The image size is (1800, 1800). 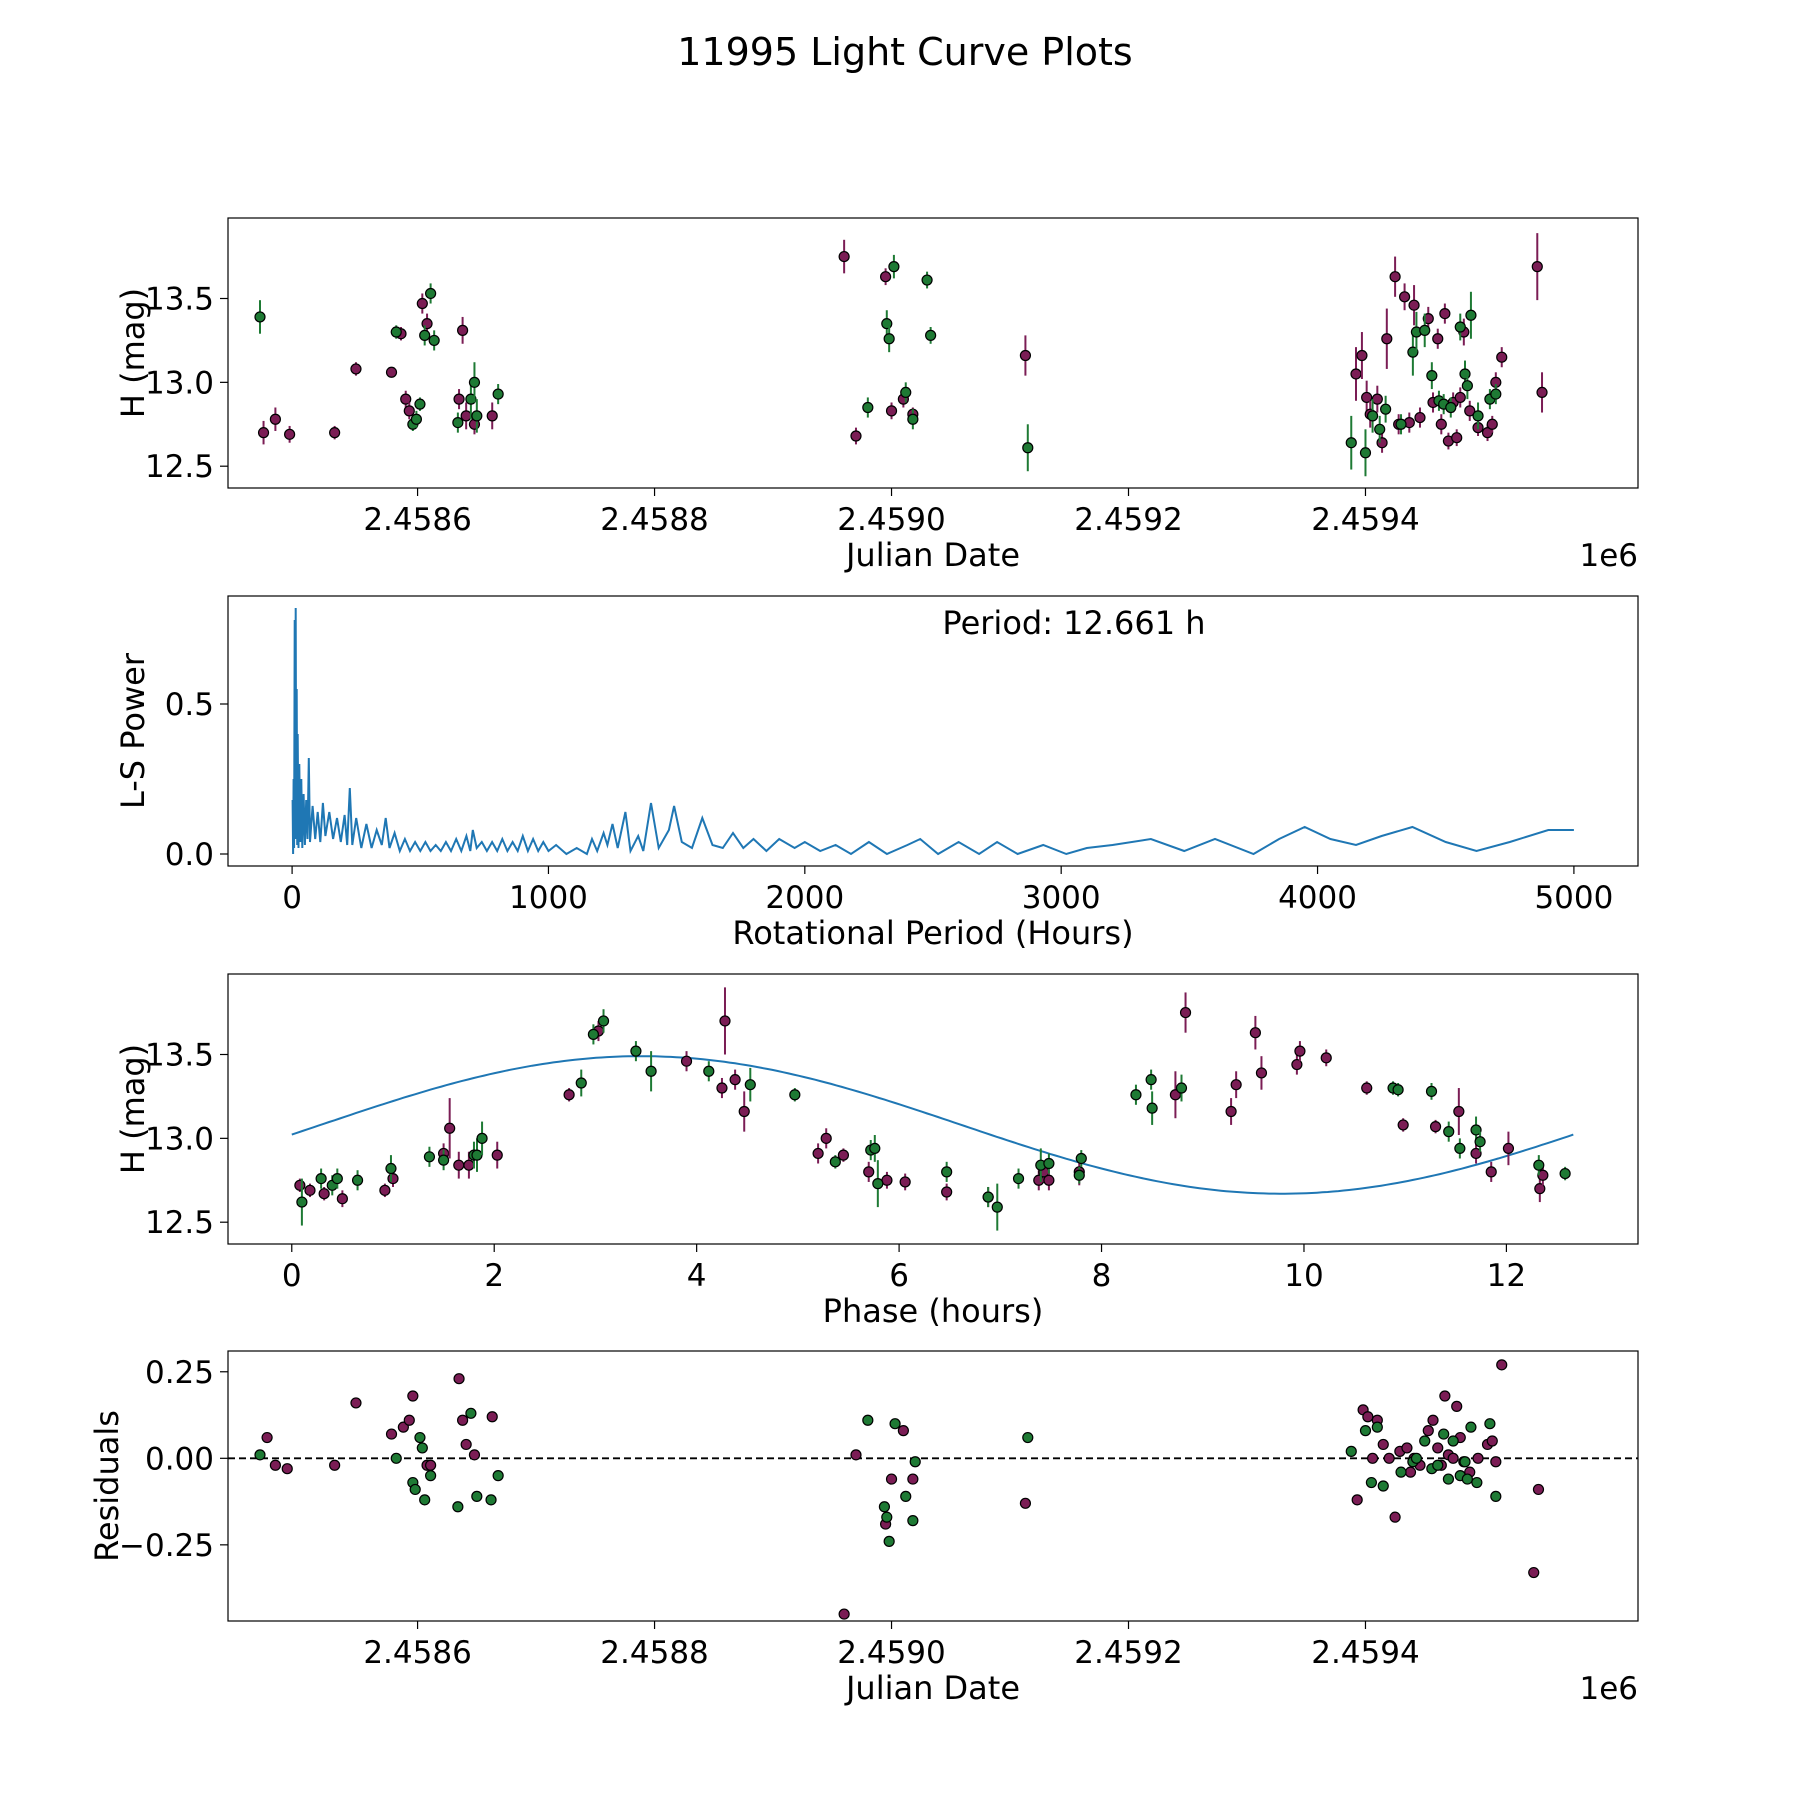 What do you see at coordinates (933, 1489) in the screenshot?
I see `plot-area-residuals` at bounding box center [933, 1489].